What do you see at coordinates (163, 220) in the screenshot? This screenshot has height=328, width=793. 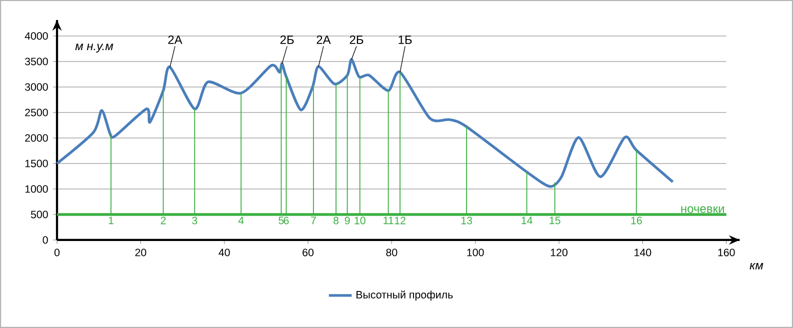 I see `annotation: 2` at bounding box center [163, 220].